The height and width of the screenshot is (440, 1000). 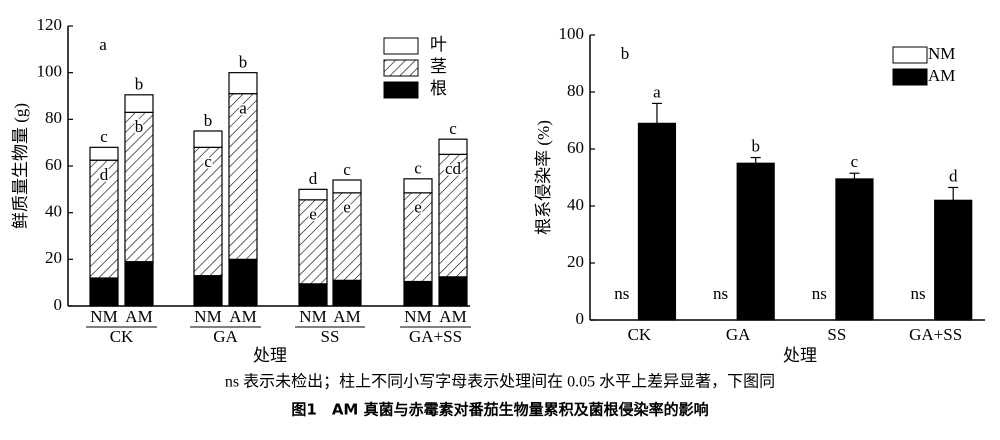 I want to click on group-label: CK, so click(x=122, y=336).